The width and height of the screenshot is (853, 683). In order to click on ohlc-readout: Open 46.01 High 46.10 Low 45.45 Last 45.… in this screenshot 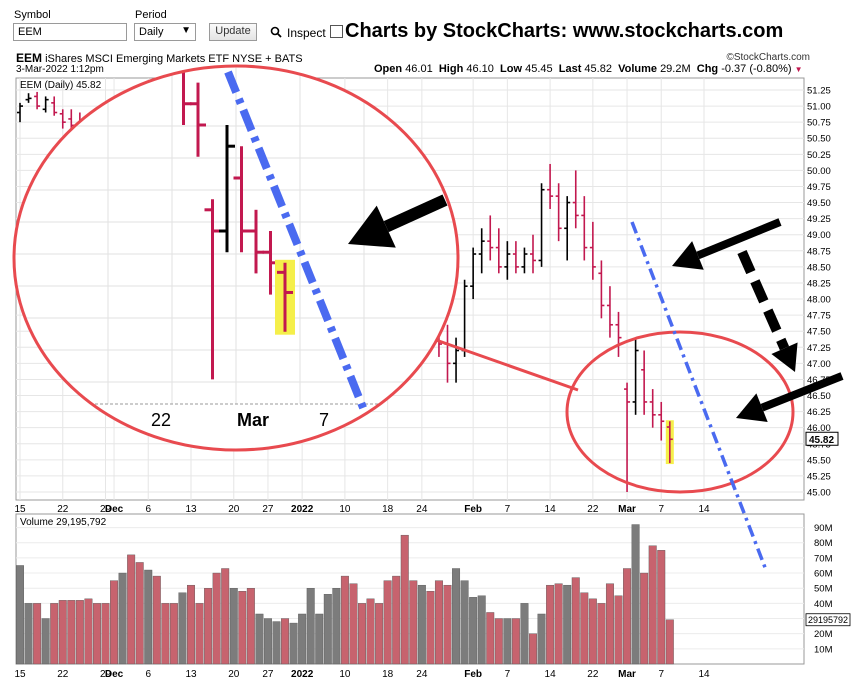, I will do `click(588, 69)`.